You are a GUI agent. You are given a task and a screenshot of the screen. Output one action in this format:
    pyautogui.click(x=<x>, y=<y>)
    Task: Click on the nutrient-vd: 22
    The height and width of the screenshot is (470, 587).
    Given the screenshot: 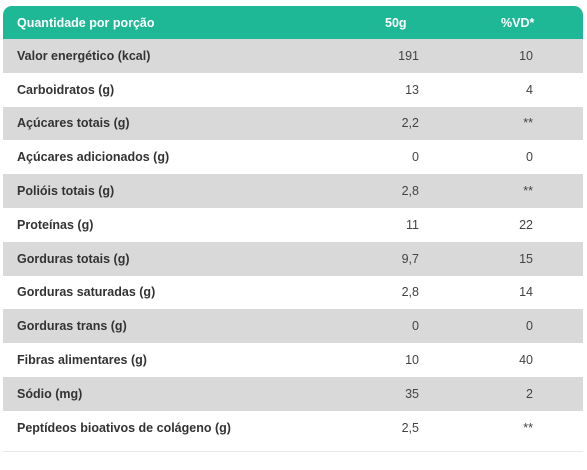 What is the action you would take?
    pyautogui.click(x=526, y=224)
    